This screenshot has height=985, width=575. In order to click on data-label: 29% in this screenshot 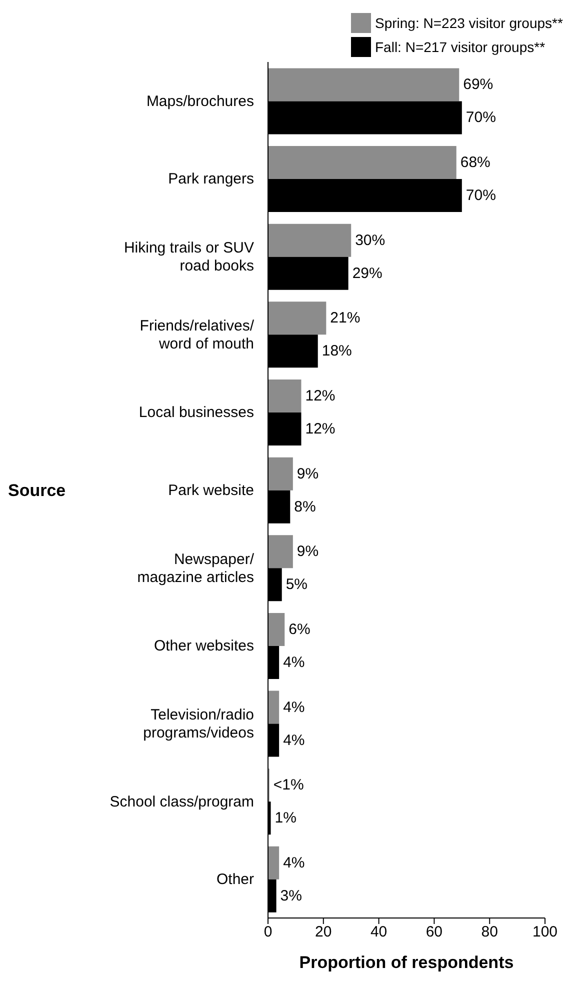, I will do `click(367, 273)`.